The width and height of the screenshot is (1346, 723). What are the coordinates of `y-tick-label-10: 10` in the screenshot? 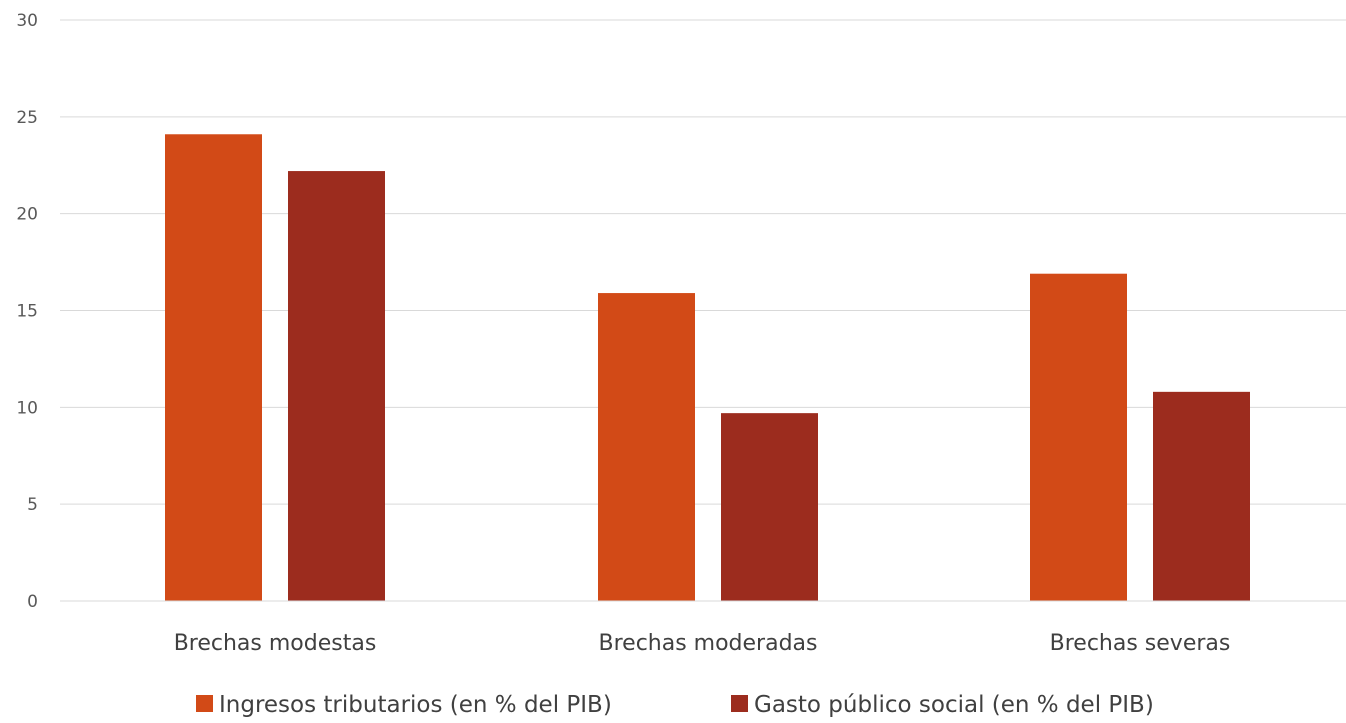 It's located at (27, 408).